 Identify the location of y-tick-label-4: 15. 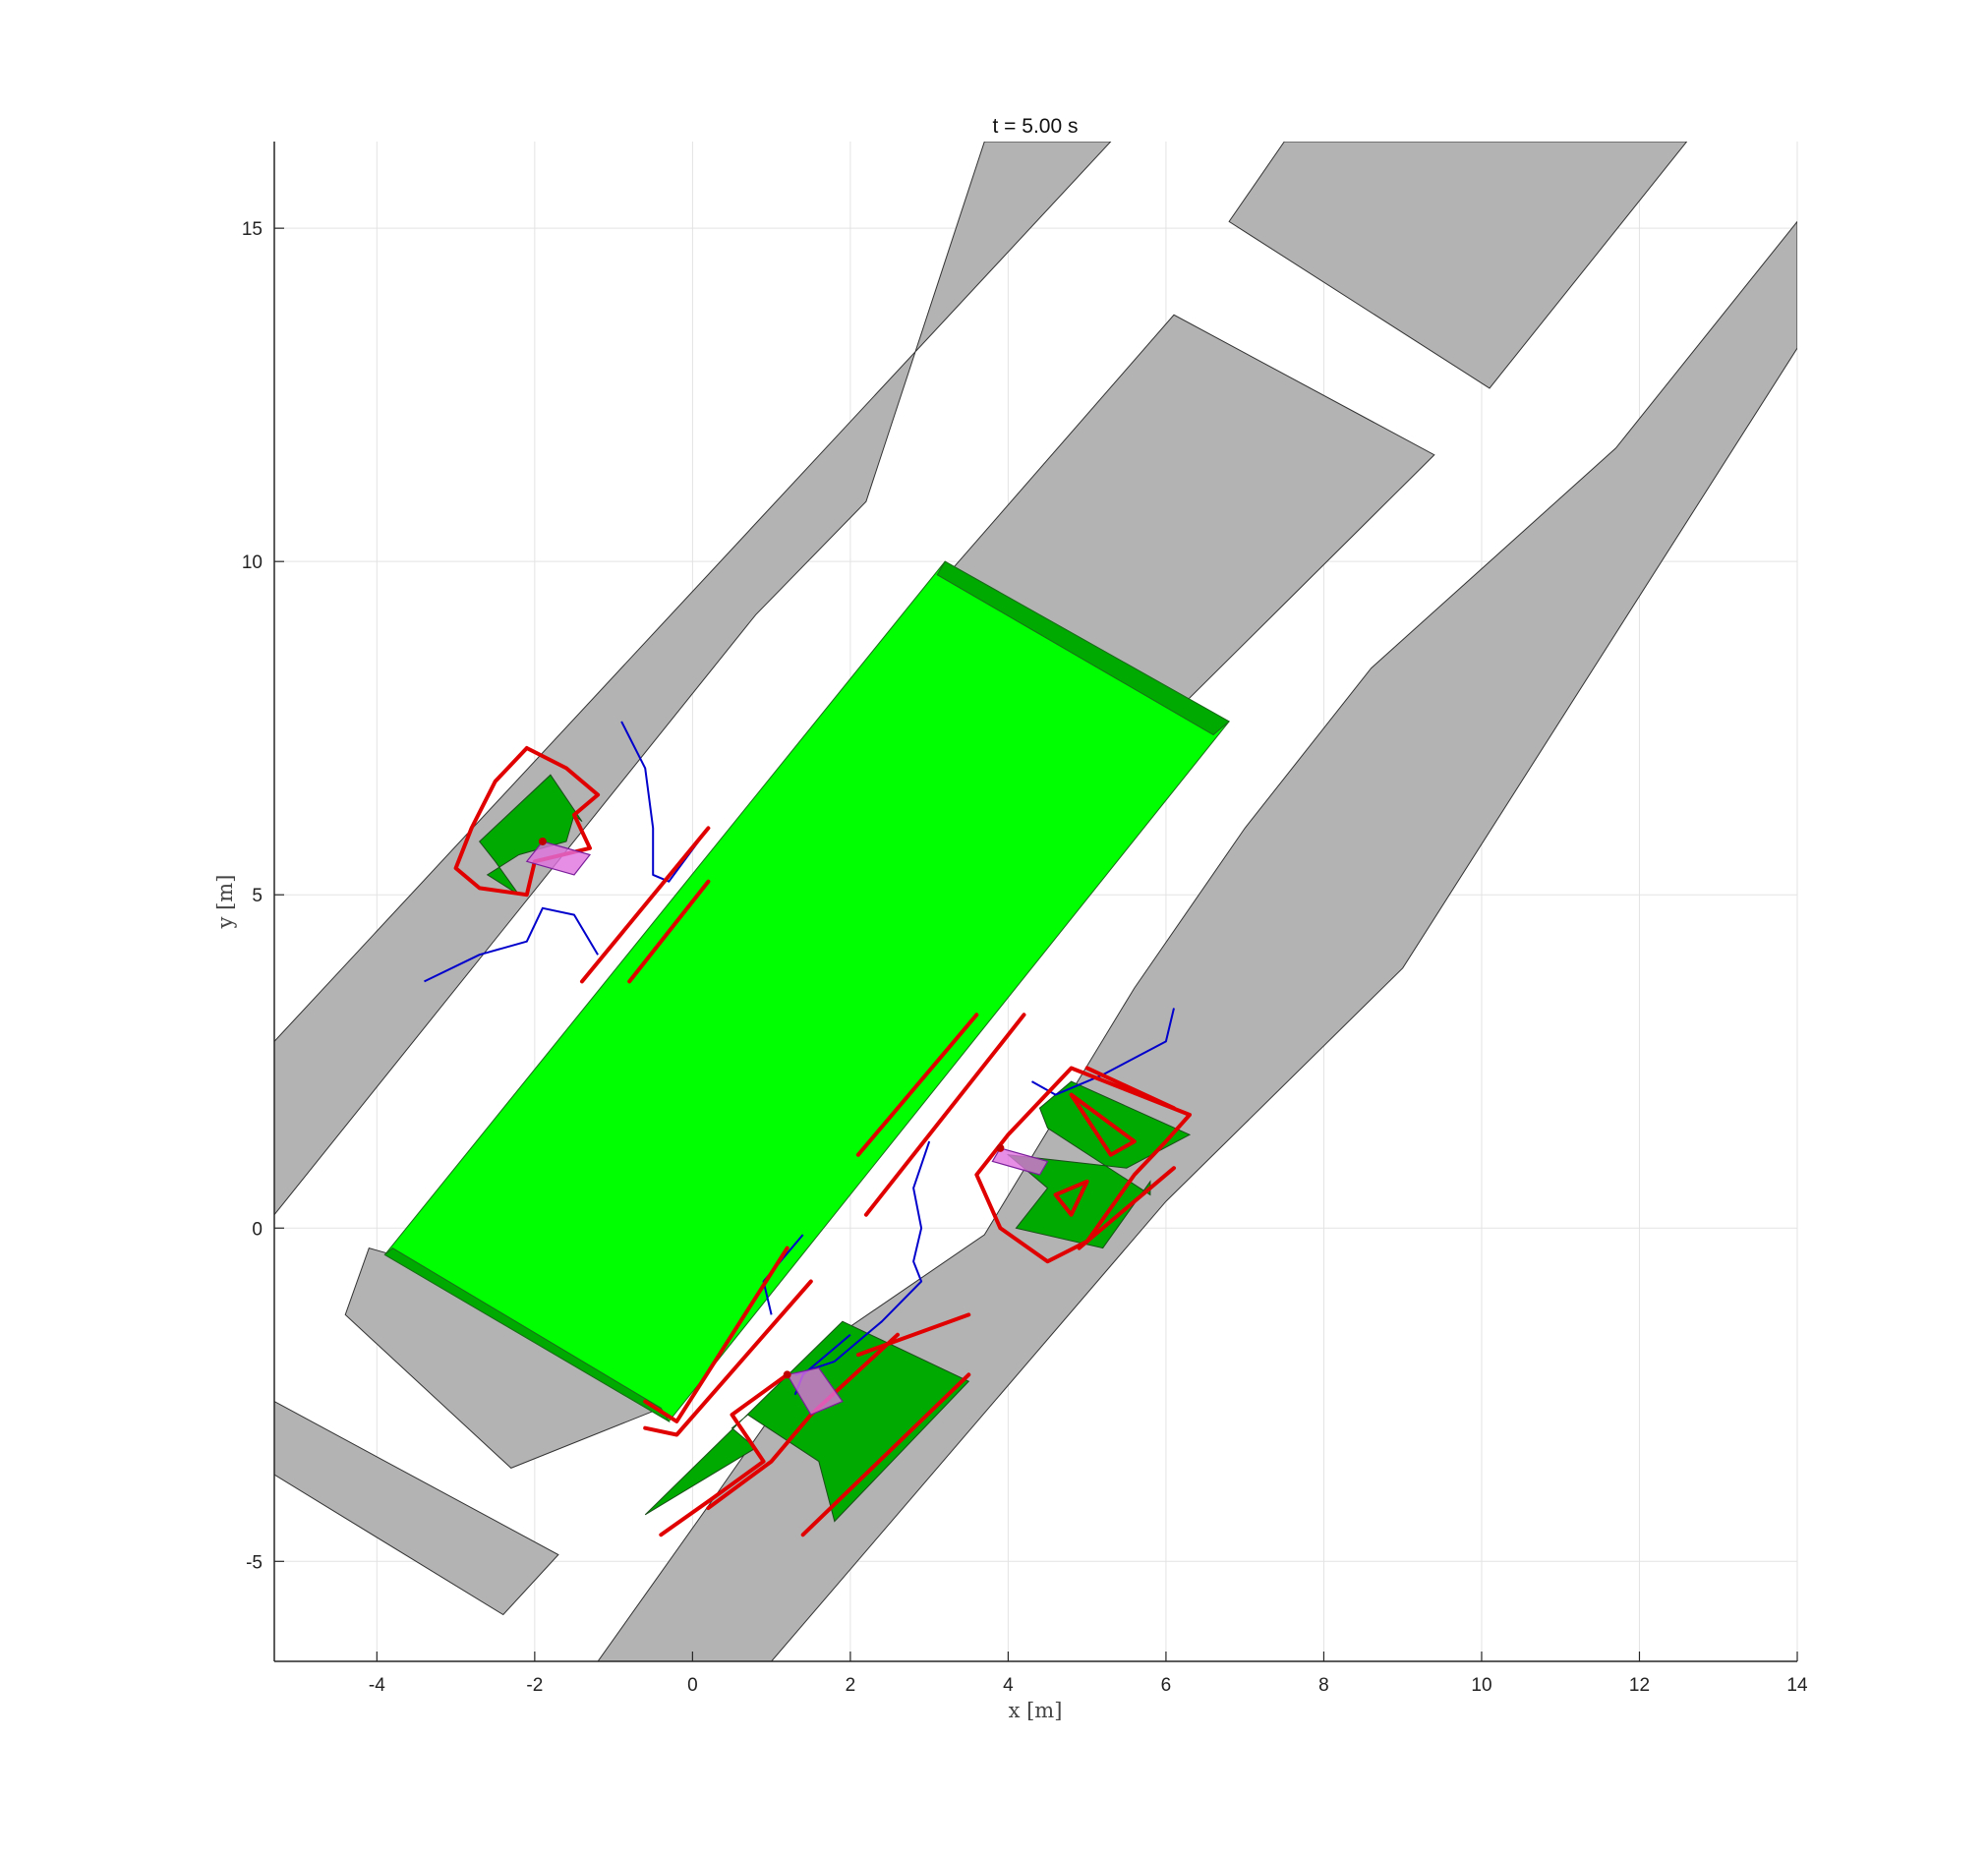
(252, 229).